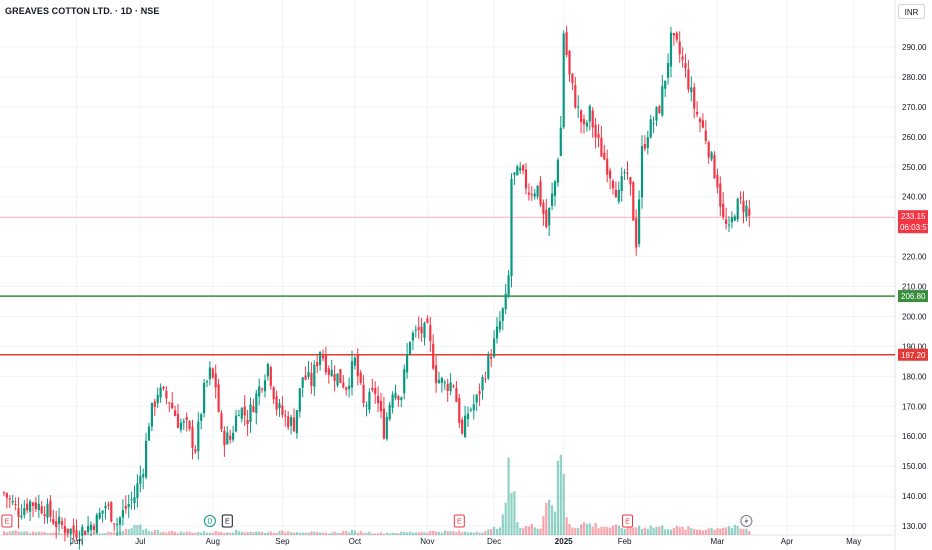 The width and height of the screenshot is (932, 550). What do you see at coordinates (911, 11) in the screenshot?
I see `currency-badge: INR` at bounding box center [911, 11].